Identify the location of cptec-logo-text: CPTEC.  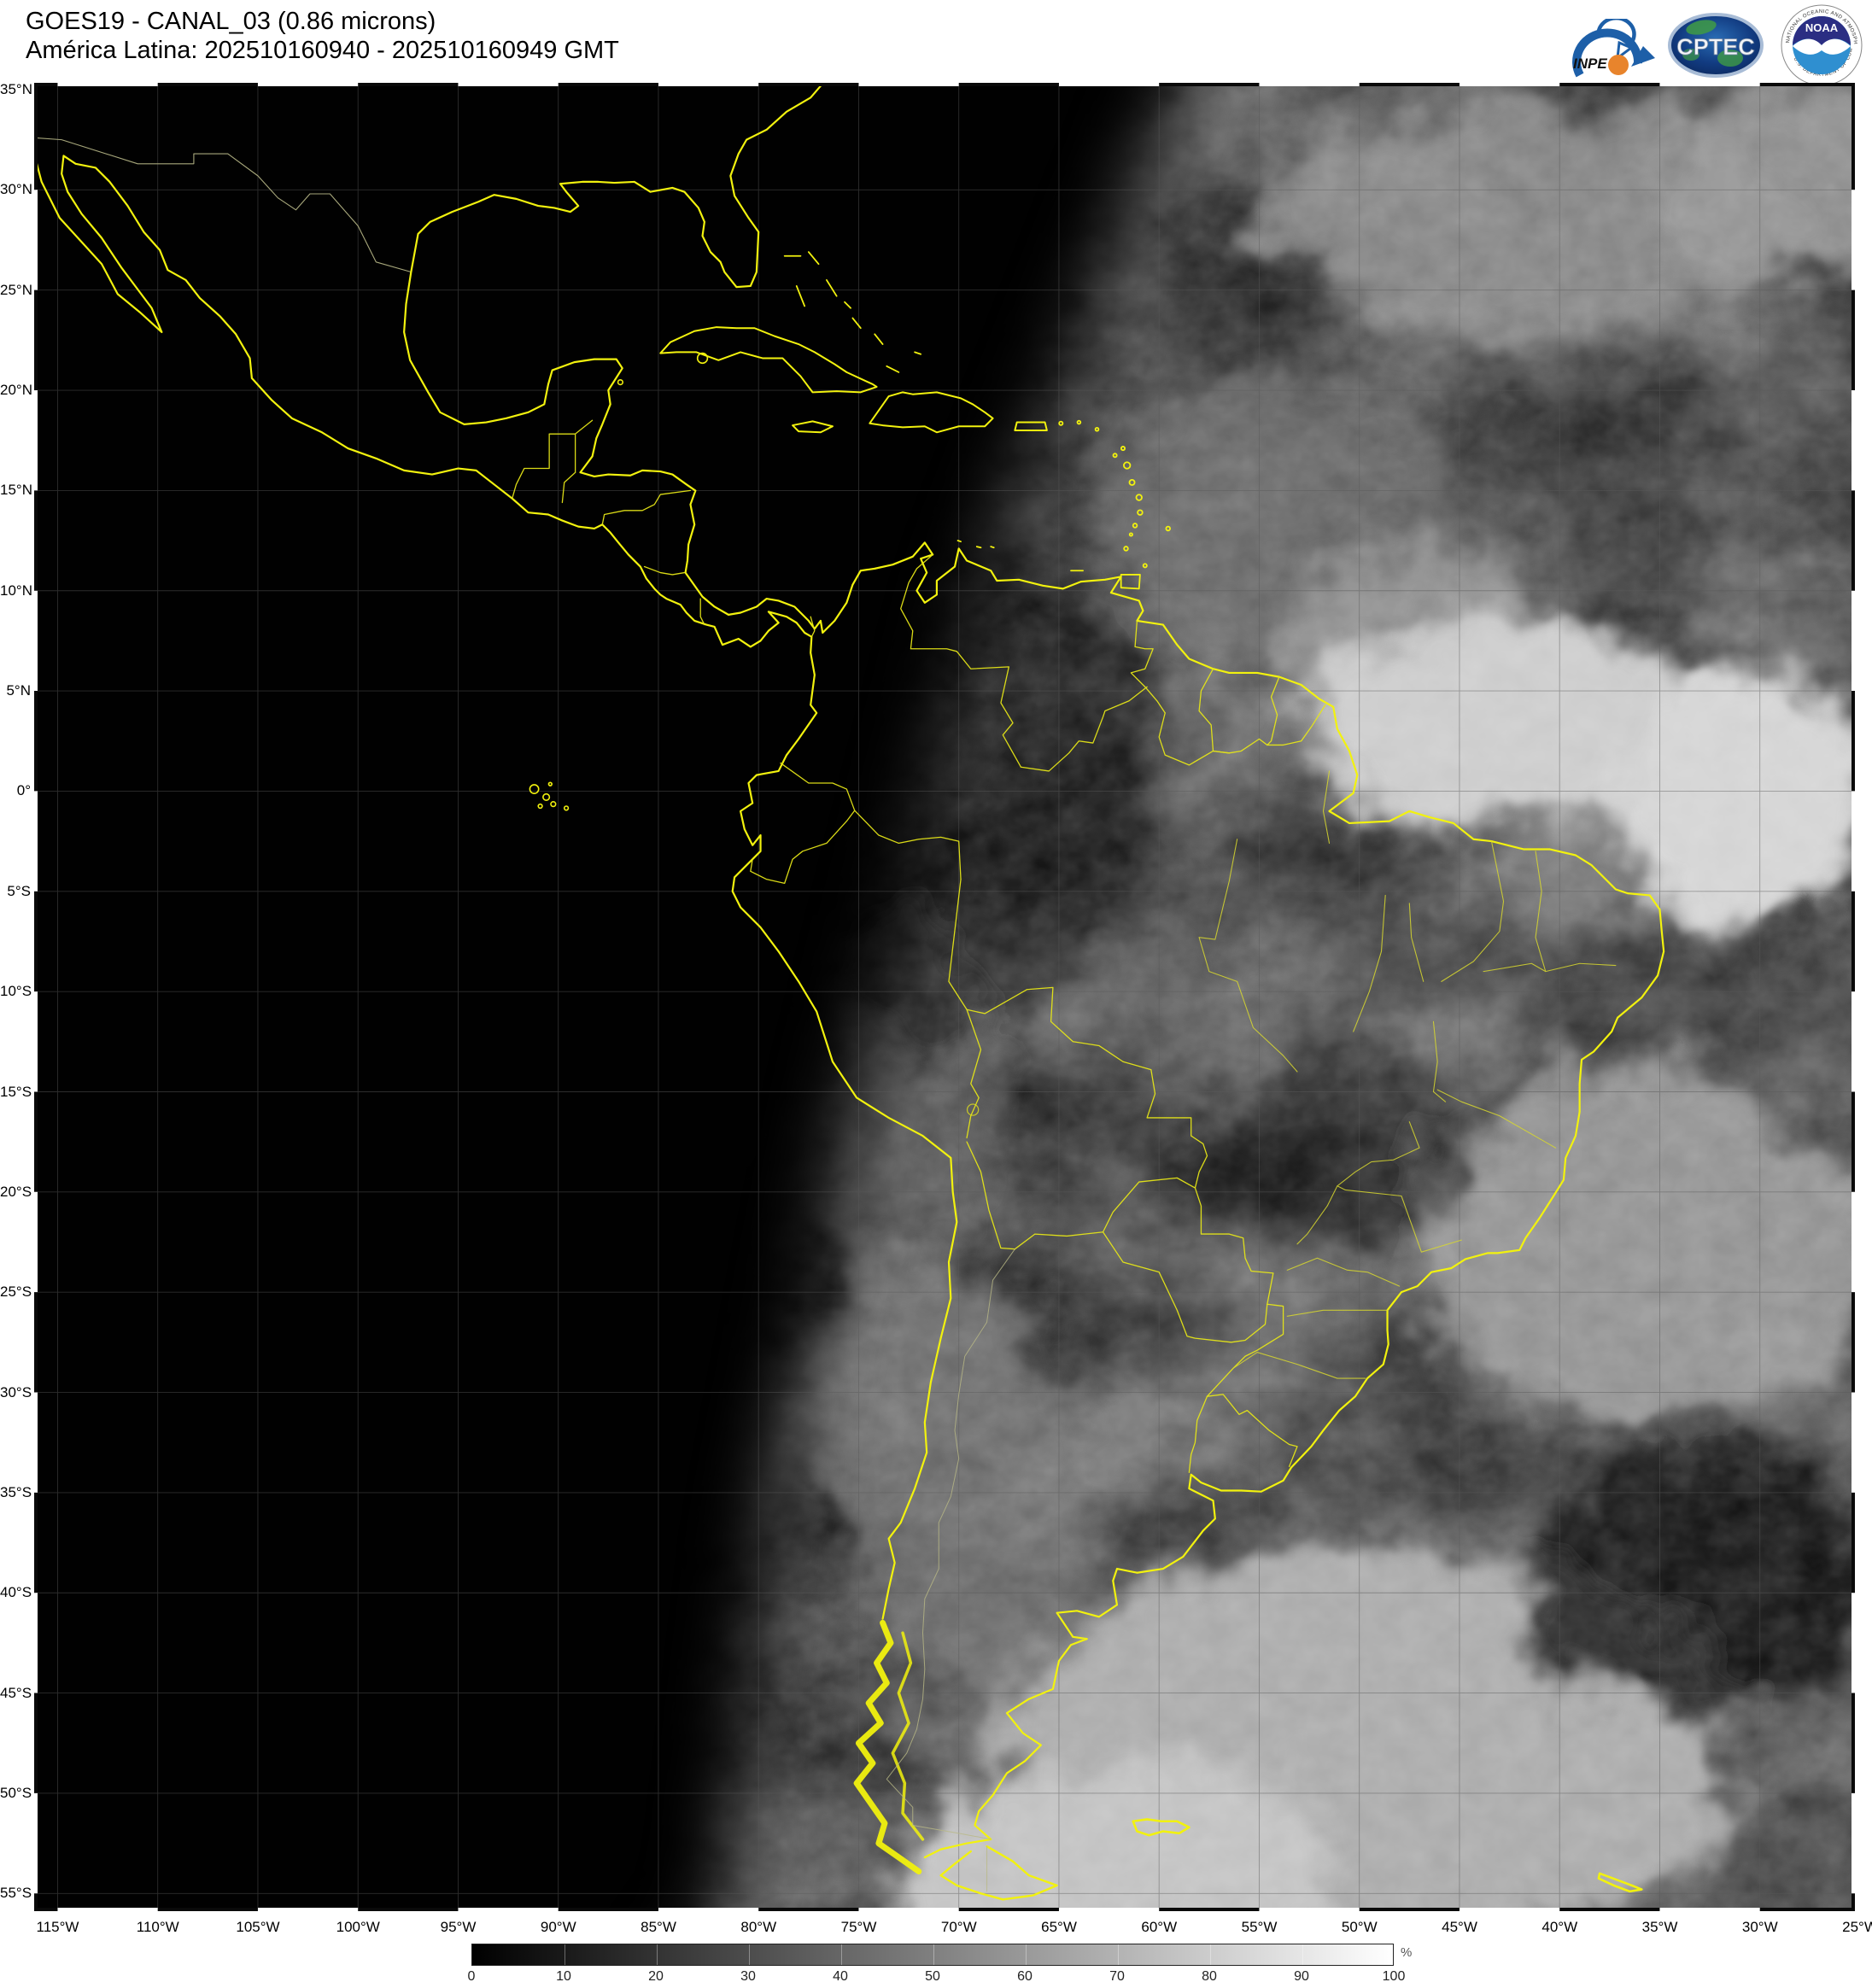
(1715, 47).